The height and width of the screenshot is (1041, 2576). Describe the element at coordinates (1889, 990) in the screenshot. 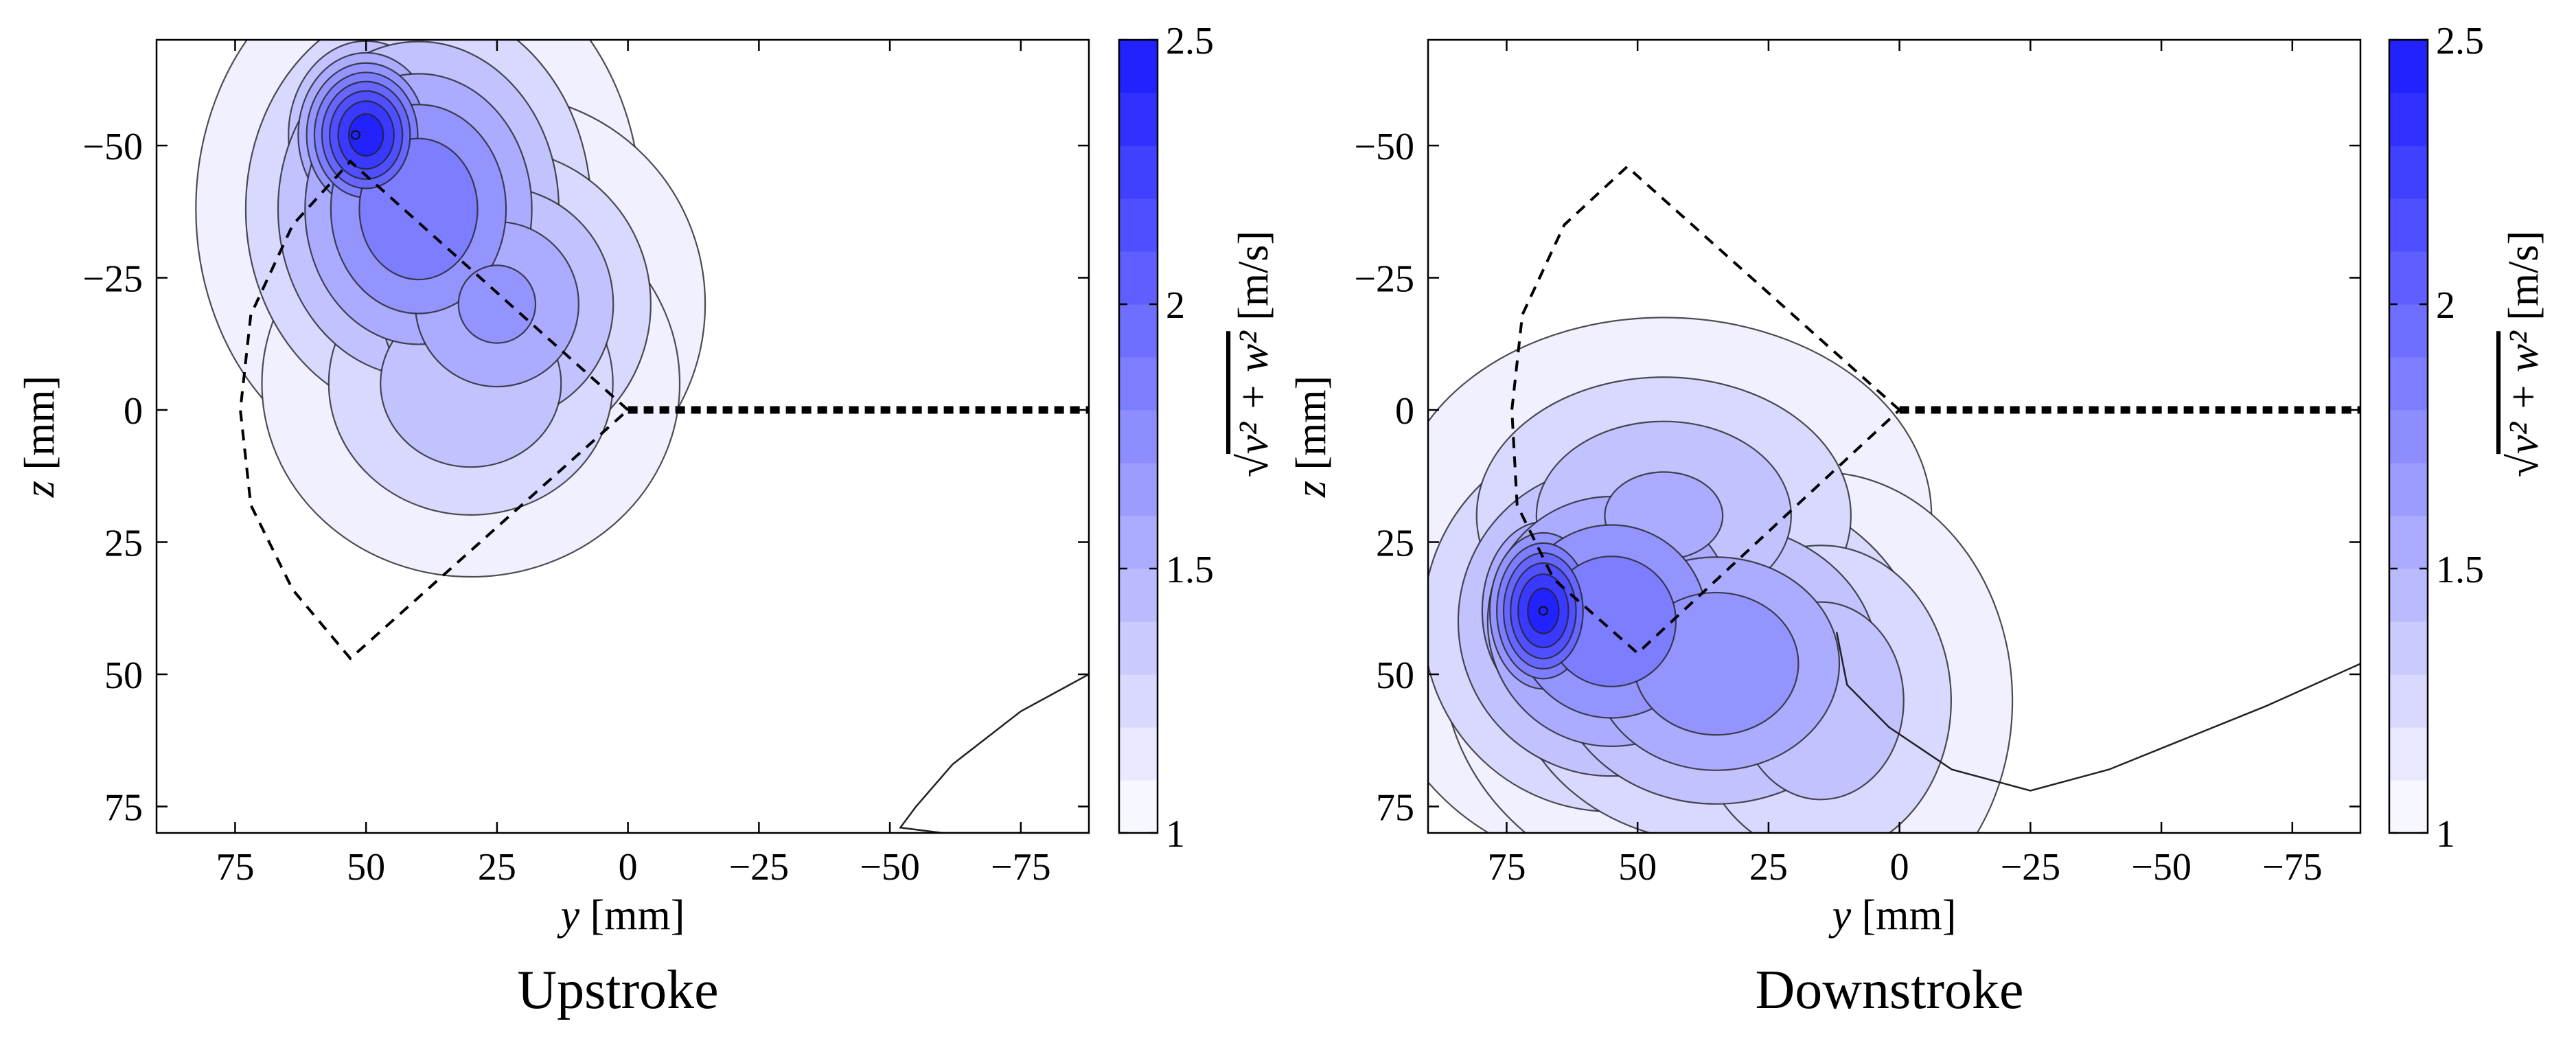

I see `caption-downstroke: Downstroke` at that location.